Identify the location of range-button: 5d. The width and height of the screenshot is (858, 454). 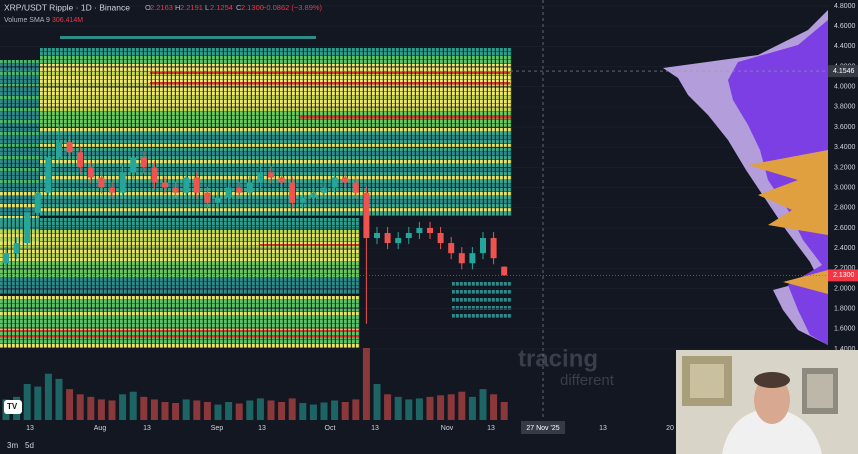
(29, 445).